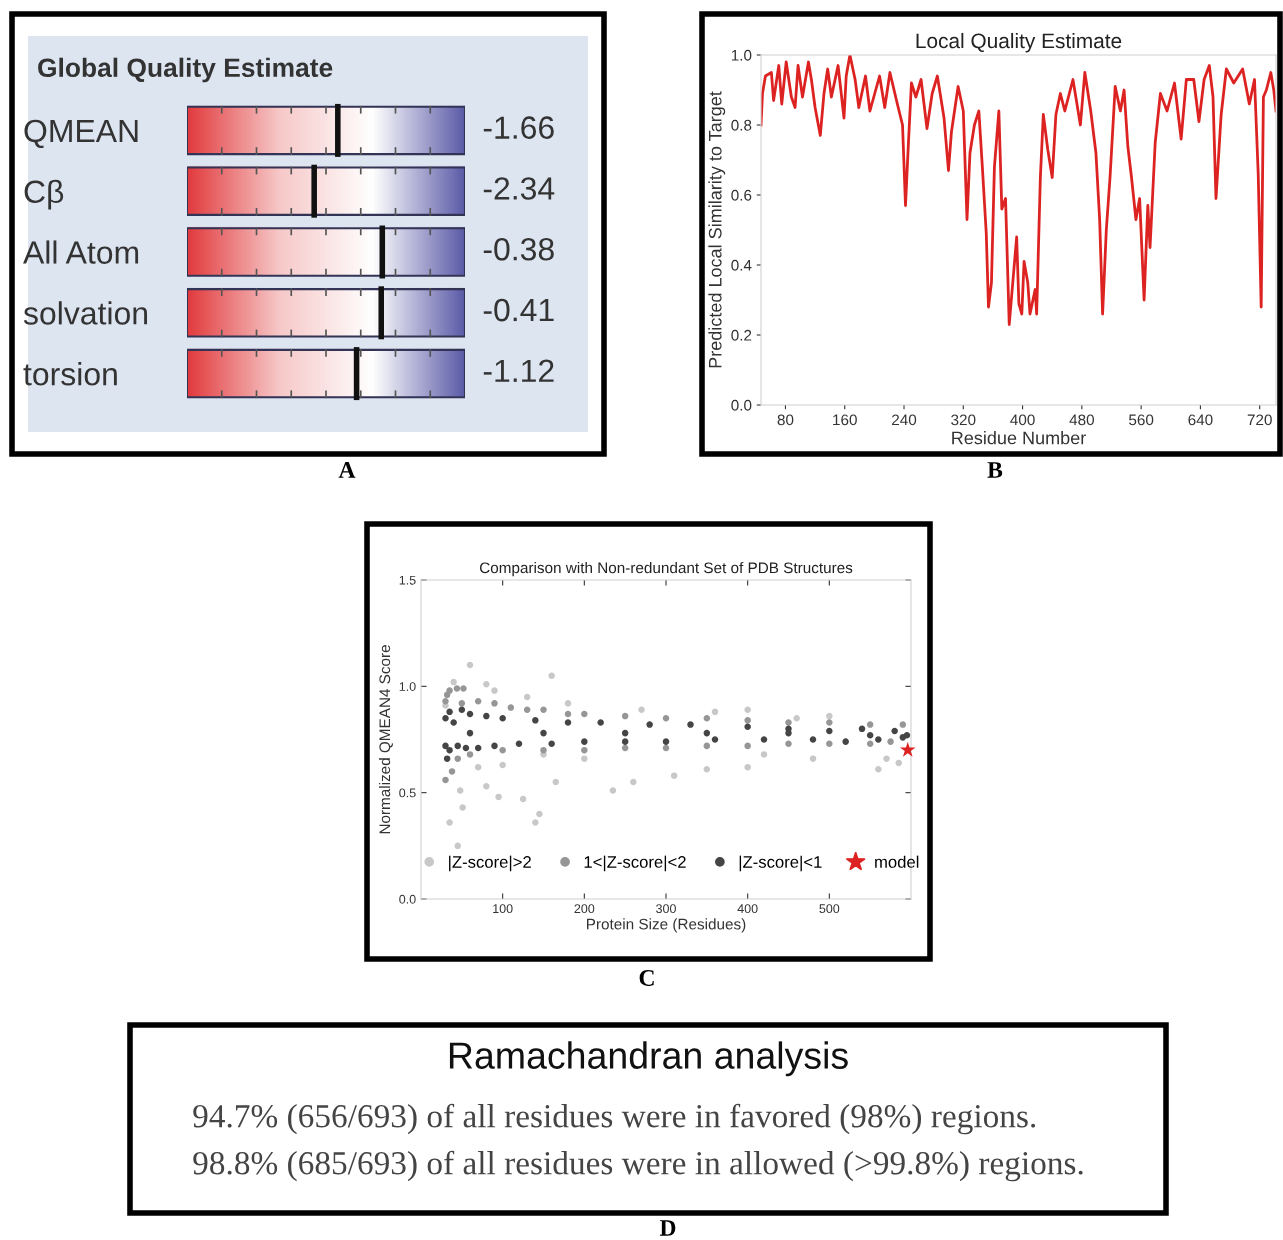 Image resolution: width=1283 pixels, height=1240 pixels. What do you see at coordinates (741, 265) in the screenshot?
I see `y-tick-label: 0.4` at bounding box center [741, 265].